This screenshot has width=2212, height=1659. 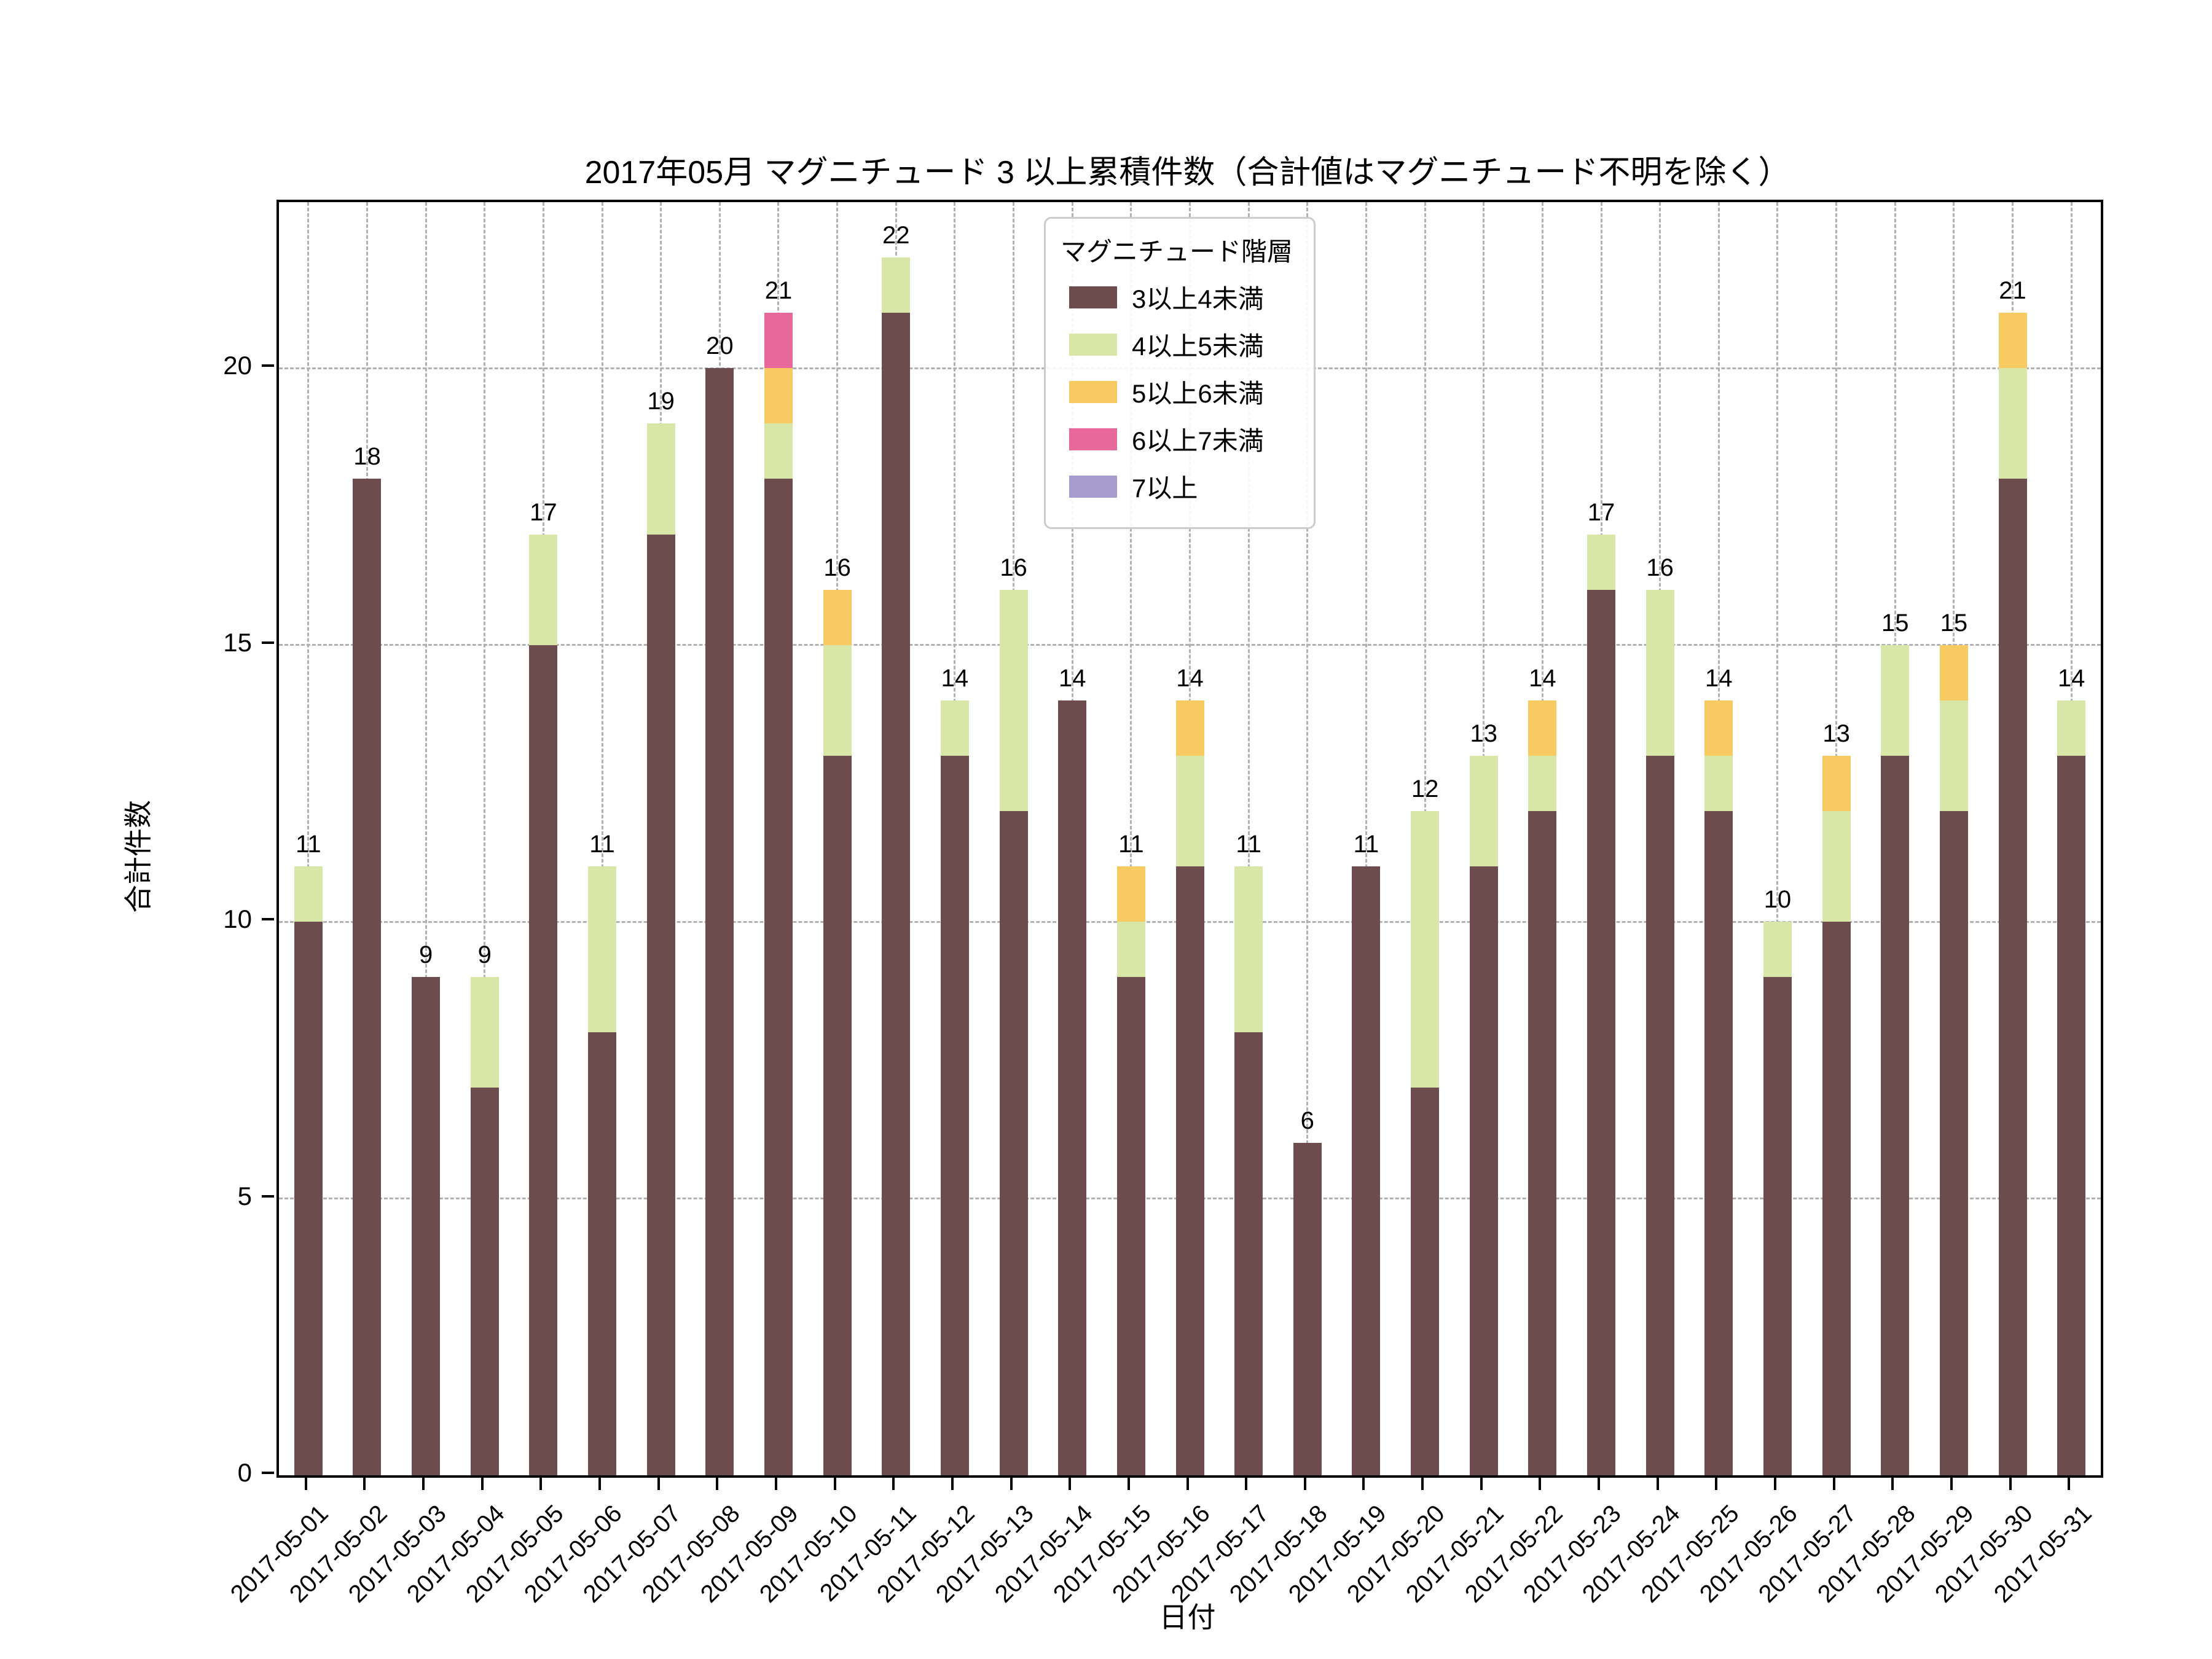 I want to click on legend-items: 3以上4未満 4以上5未満 5以上6未満 6以上7未満 7以上, so click(x=1177, y=391).